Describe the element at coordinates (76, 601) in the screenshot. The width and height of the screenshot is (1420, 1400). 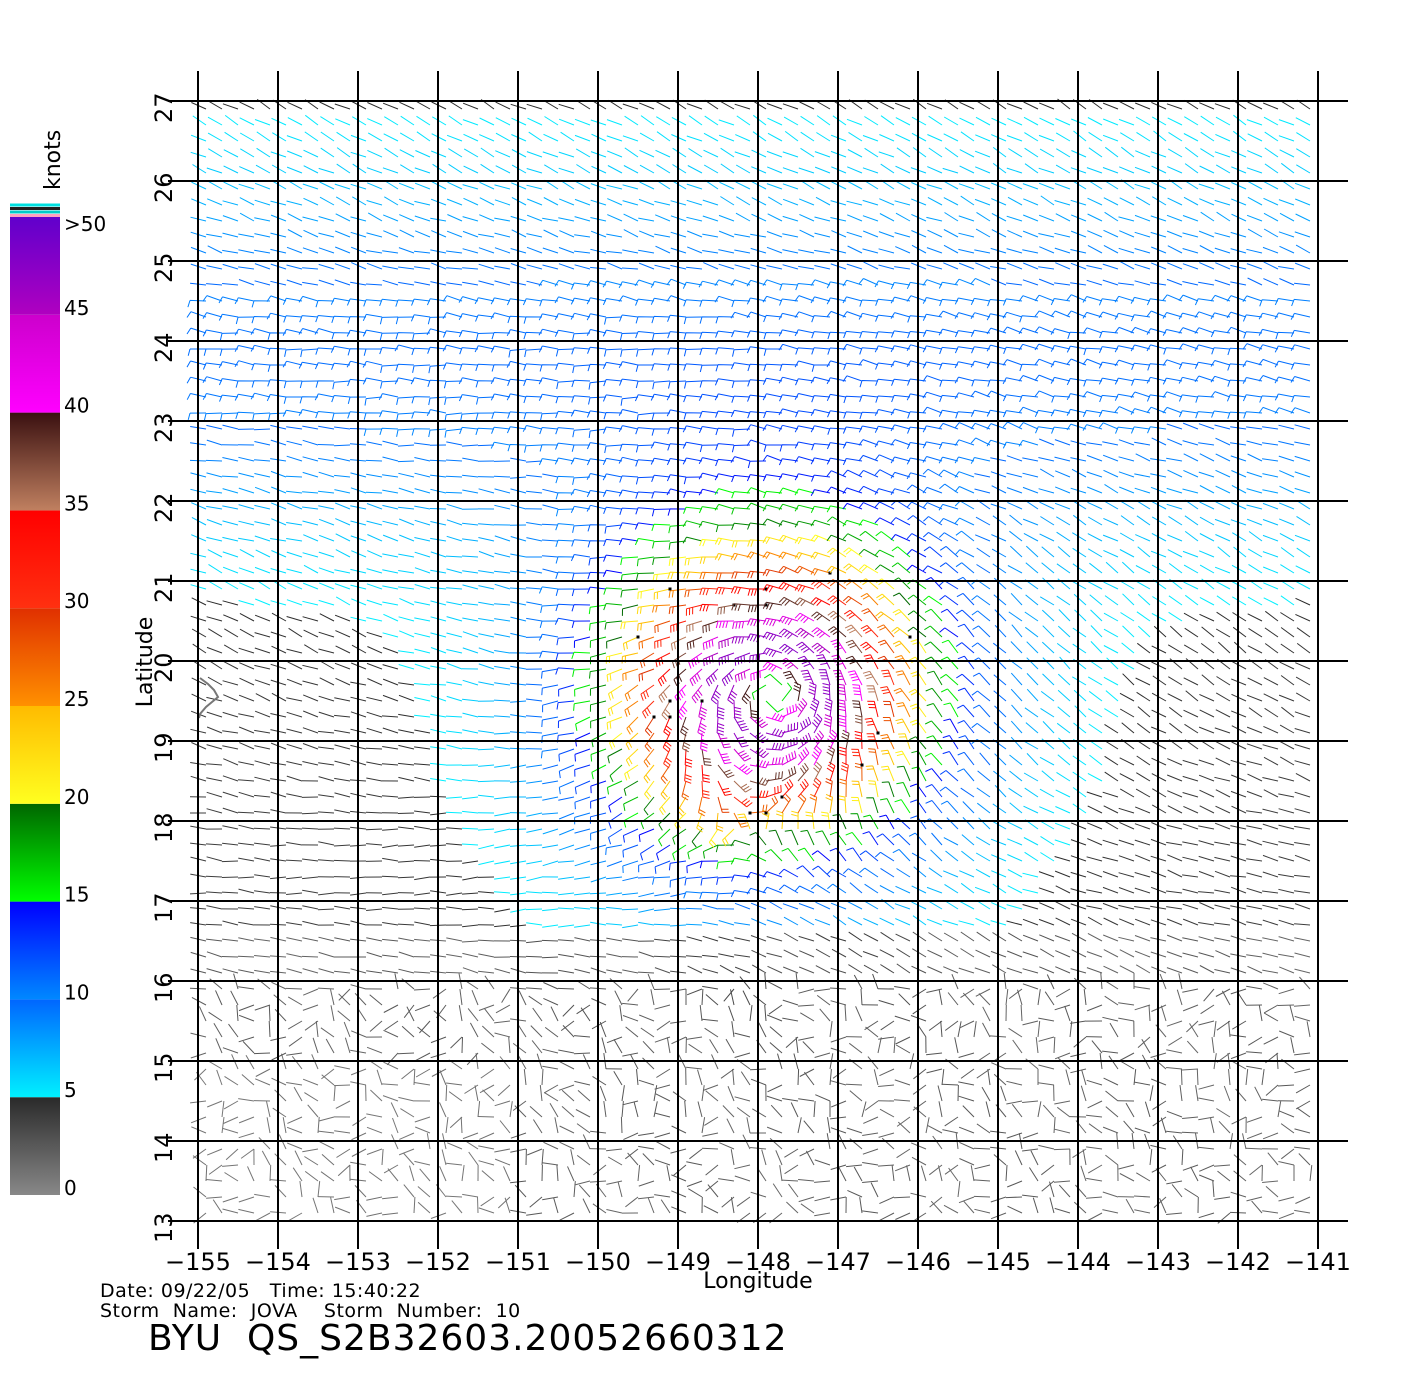
I see `colorbar-tick-label: 30` at that location.